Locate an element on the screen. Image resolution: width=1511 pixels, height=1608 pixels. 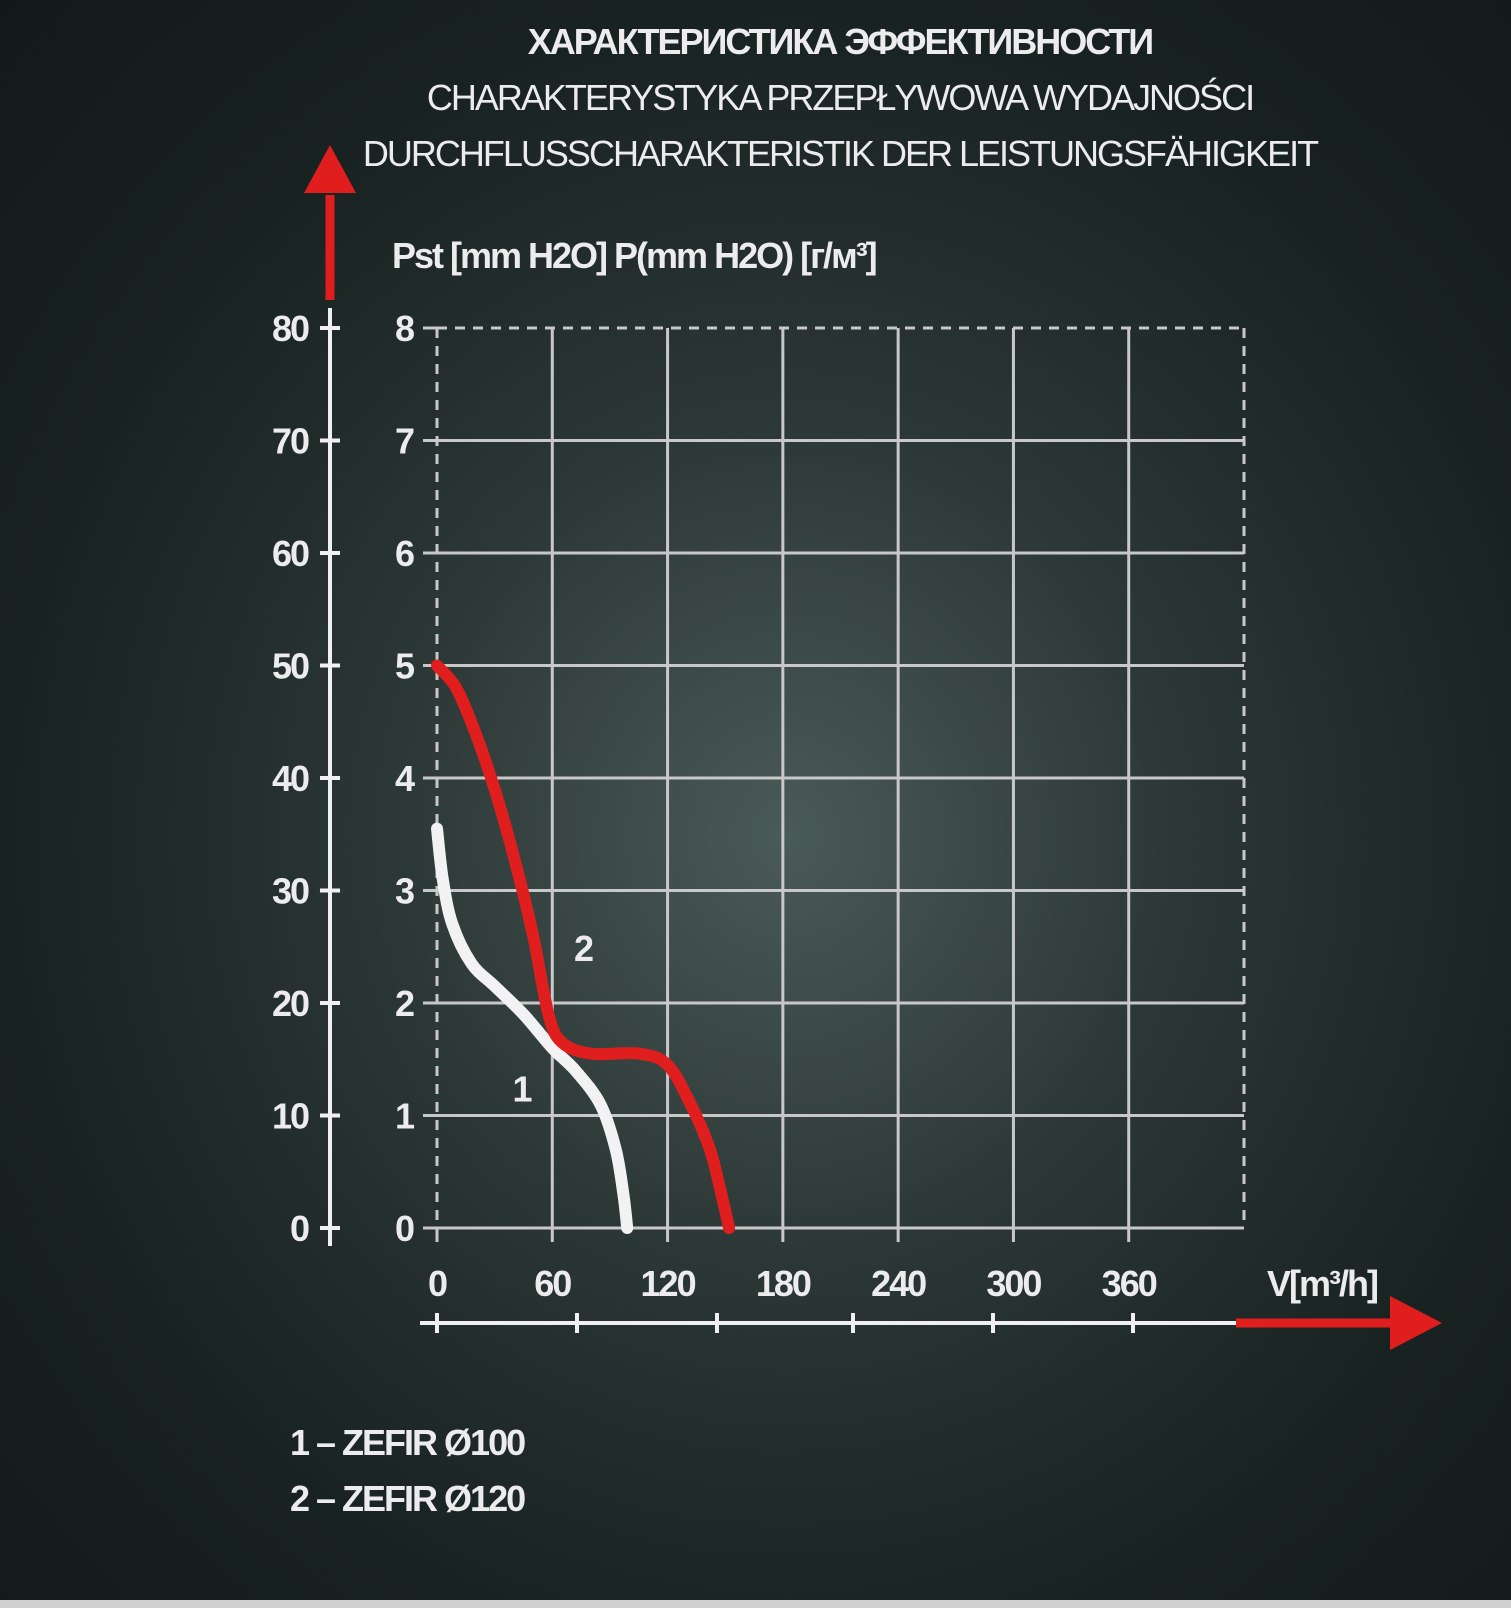
y-axis-arrow-icon is located at coordinates (330, 169).